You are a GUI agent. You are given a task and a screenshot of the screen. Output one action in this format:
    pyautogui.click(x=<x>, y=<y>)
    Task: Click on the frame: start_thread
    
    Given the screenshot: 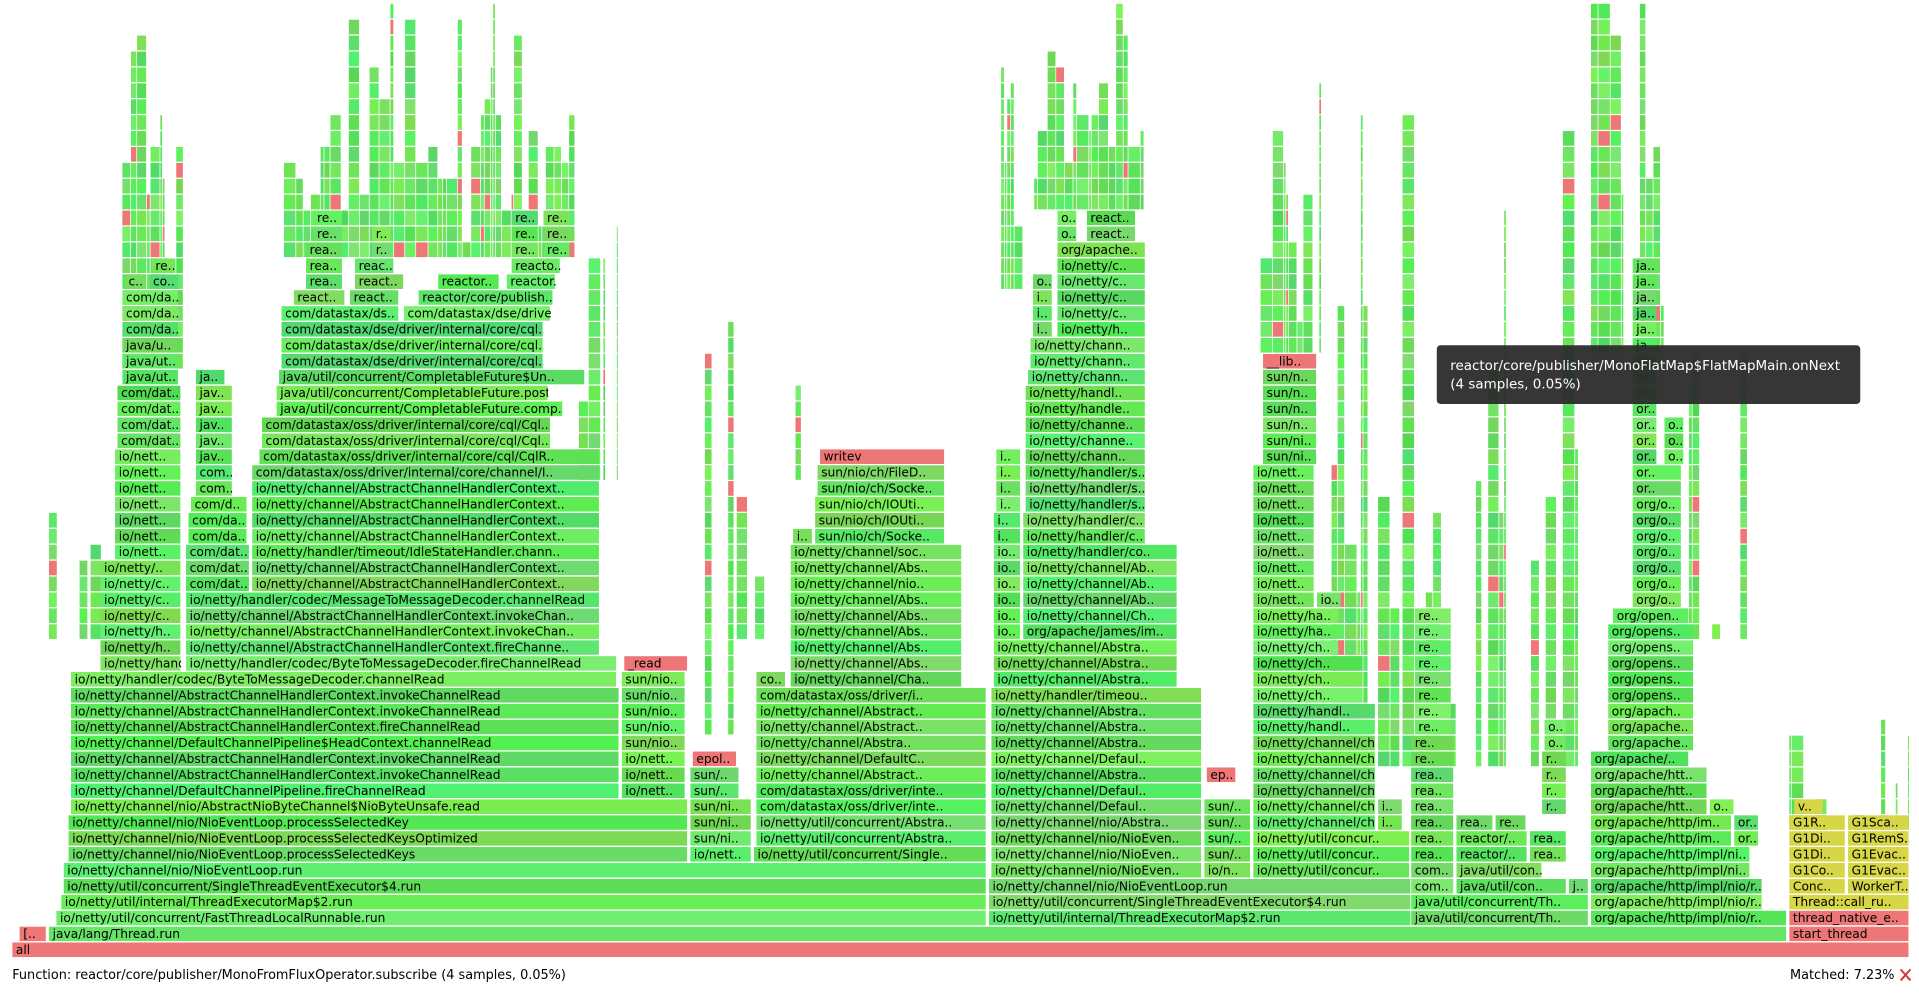 What is the action you would take?
    pyautogui.click(x=1849, y=934)
    